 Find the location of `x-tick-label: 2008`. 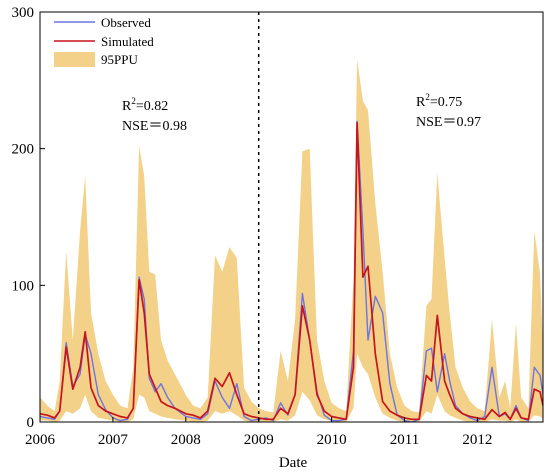

x-tick-label: 2008 is located at coordinates (186, 440).